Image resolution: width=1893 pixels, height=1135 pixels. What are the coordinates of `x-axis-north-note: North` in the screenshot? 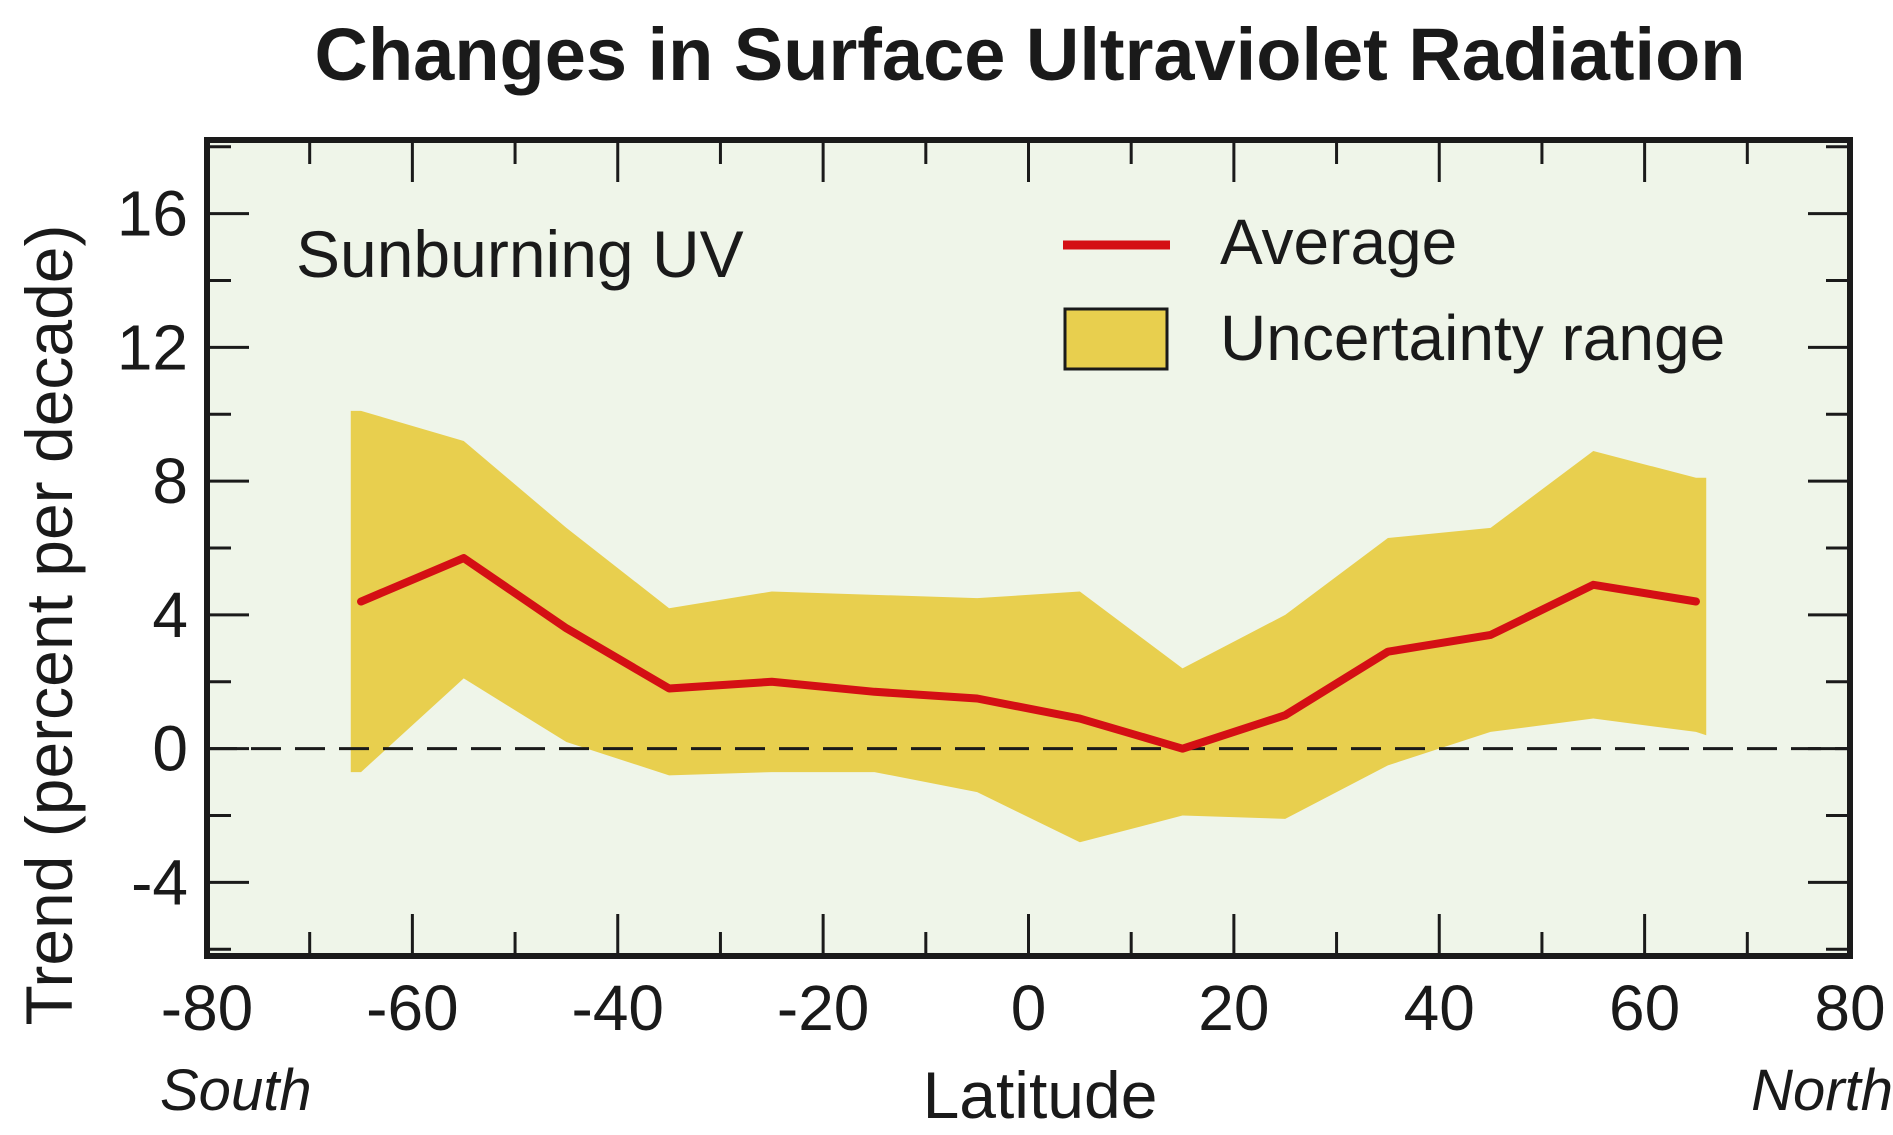 It's located at (1822, 1090).